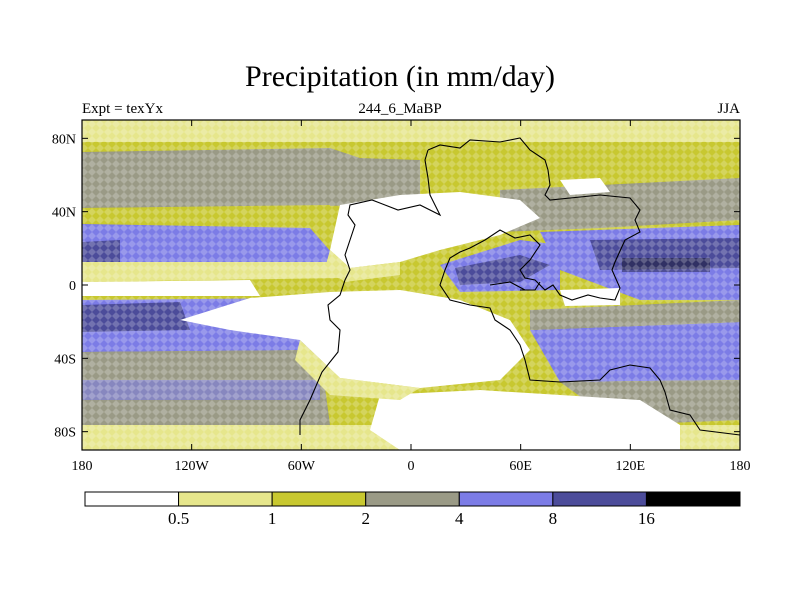 This screenshot has width=800, height=600. What do you see at coordinates (646, 518) in the screenshot?
I see `colorbar-level-label: 16` at bounding box center [646, 518].